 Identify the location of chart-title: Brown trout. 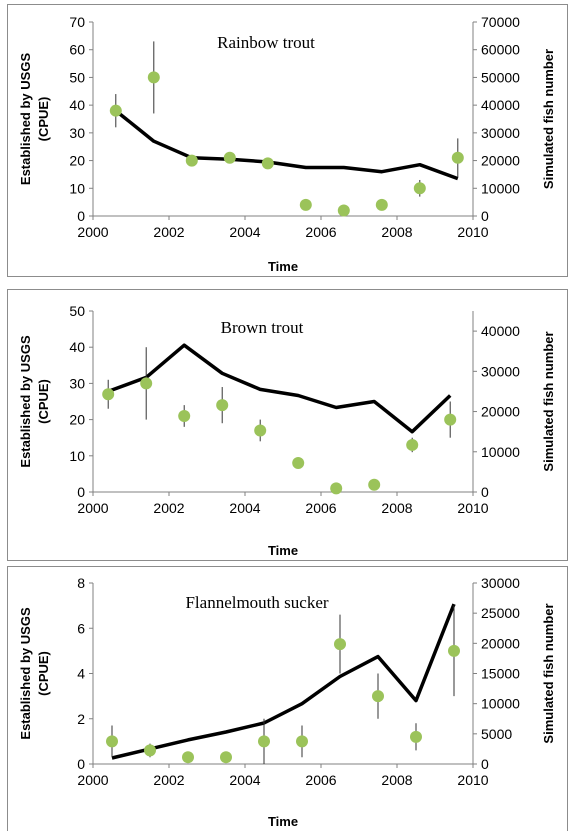
(262, 327).